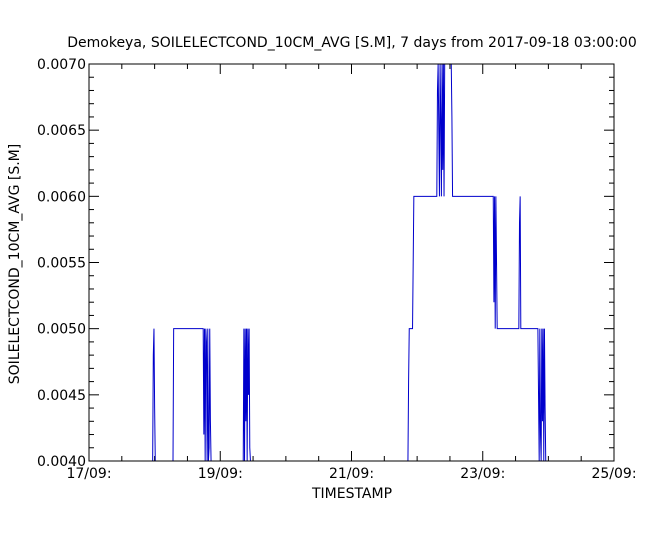 The height and width of the screenshot is (533, 666). I want to click on x-tick-label: 17/09:, so click(88, 474).